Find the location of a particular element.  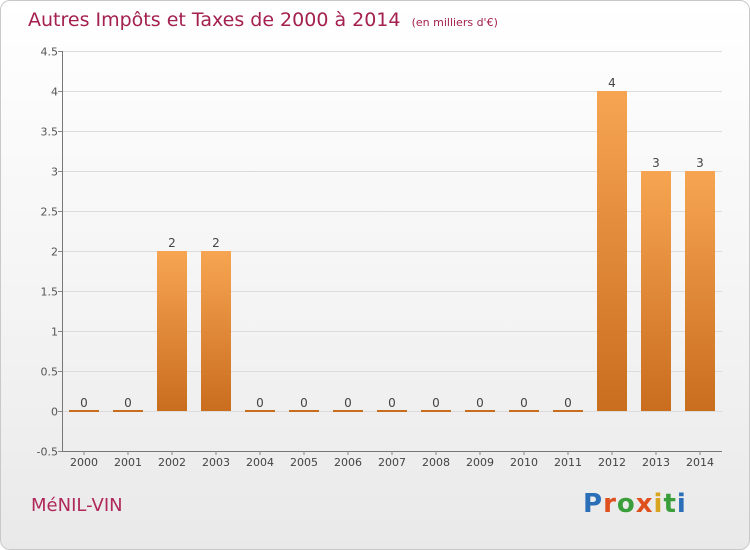

brand-letter: P is located at coordinates (593, 504).